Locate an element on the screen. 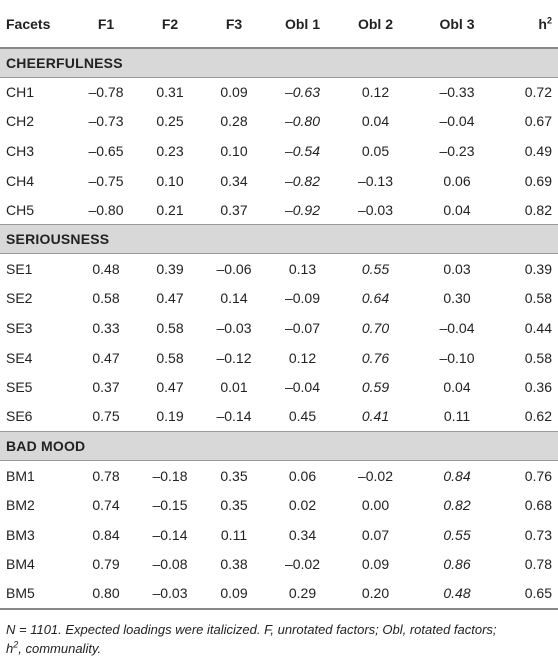  obl2-cell: 0.76 is located at coordinates (375, 357).